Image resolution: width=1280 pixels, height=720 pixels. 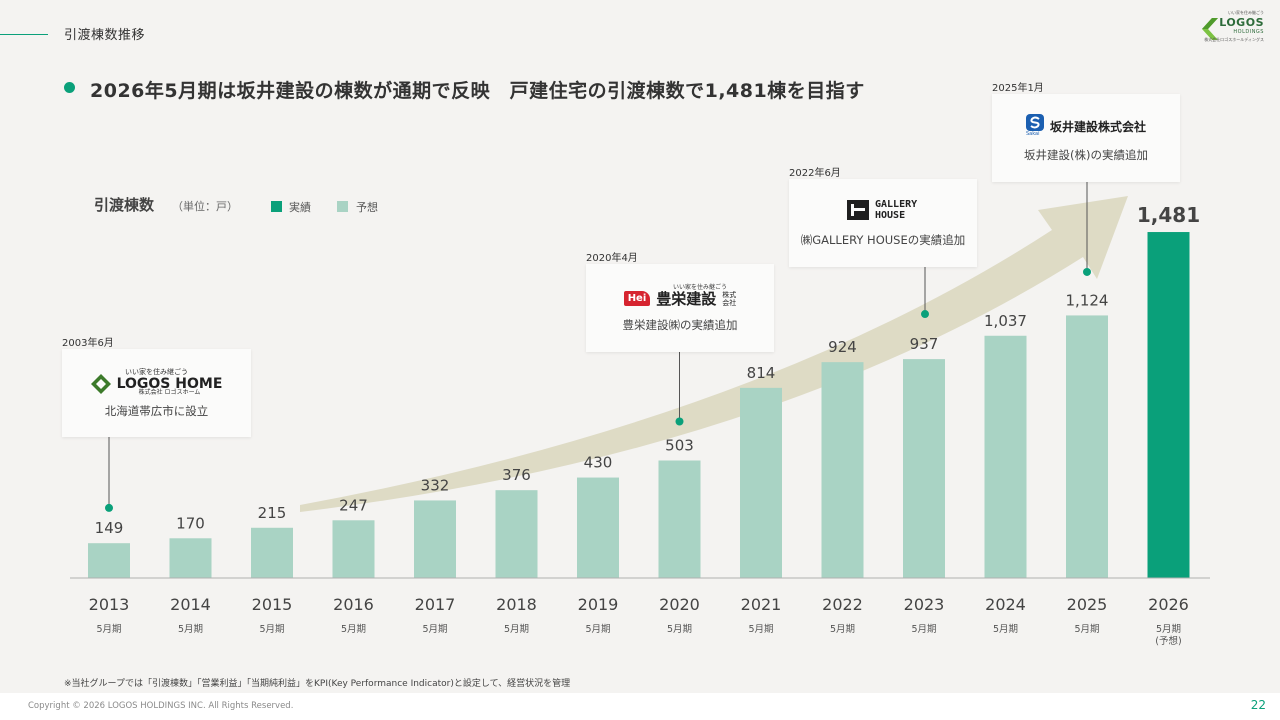 What do you see at coordinates (679, 519) in the screenshot?
I see `bar-2020` at bounding box center [679, 519].